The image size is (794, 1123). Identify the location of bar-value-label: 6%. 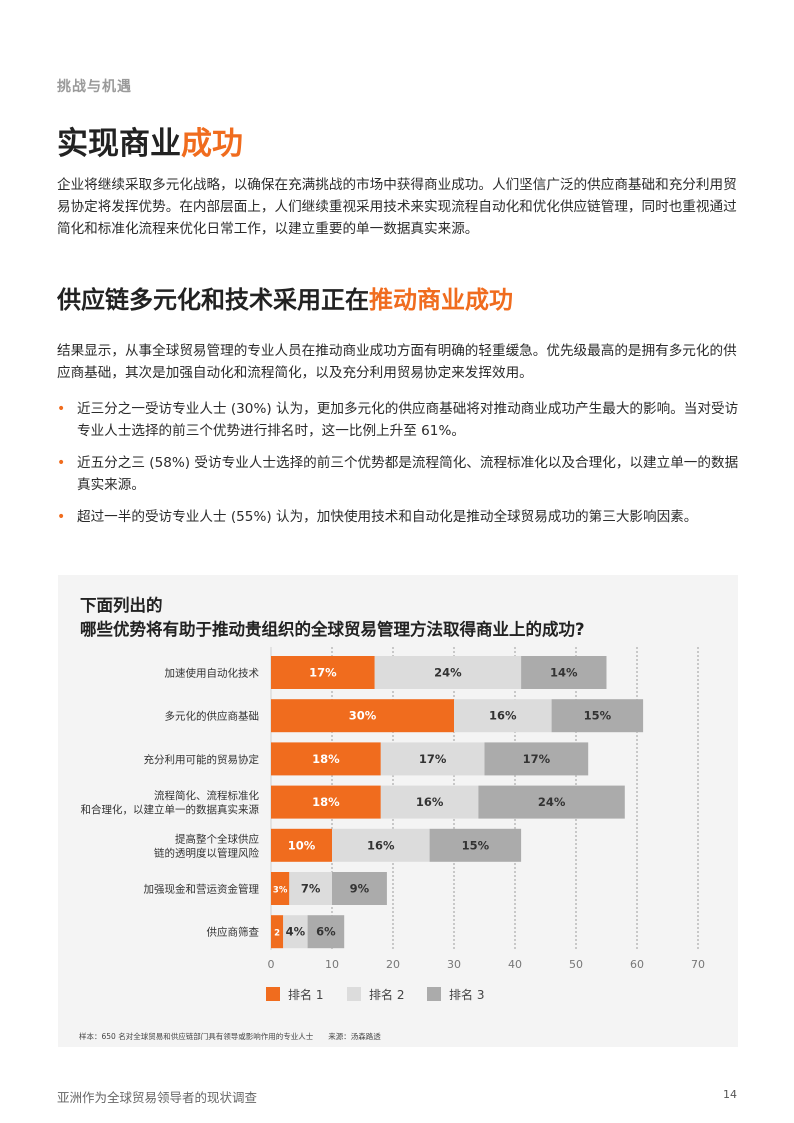
(326, 932).